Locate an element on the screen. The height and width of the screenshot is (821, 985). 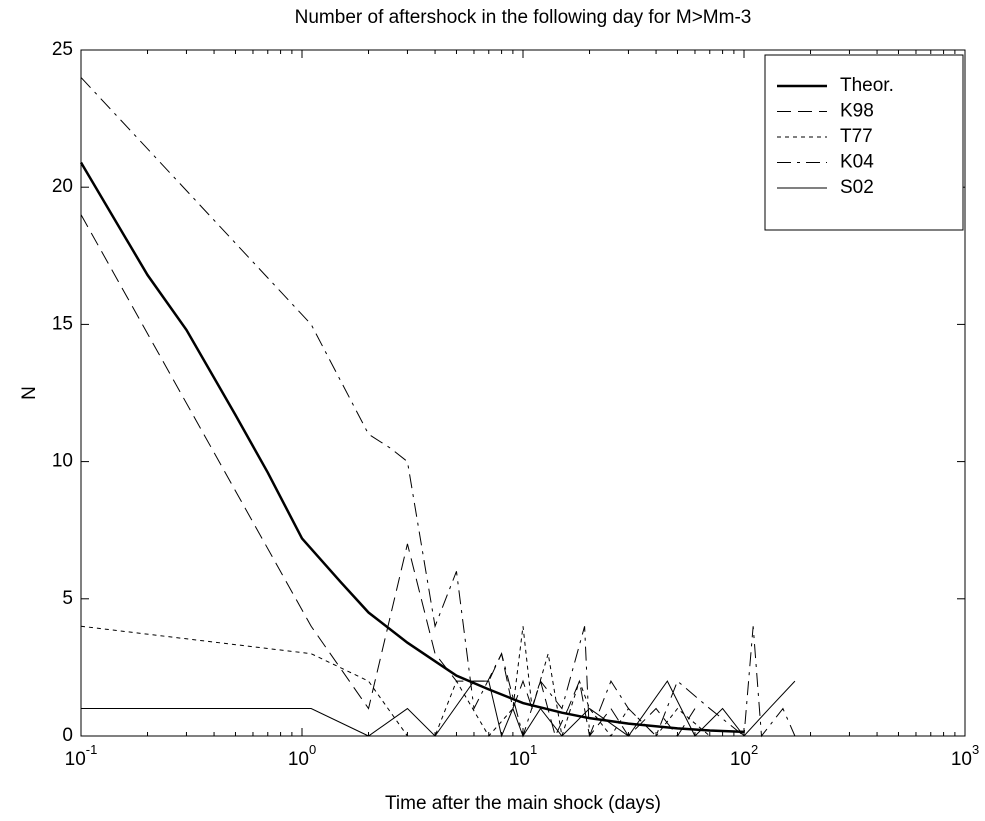
x-tick-label: 10³ is located at coordinates (965, 756).